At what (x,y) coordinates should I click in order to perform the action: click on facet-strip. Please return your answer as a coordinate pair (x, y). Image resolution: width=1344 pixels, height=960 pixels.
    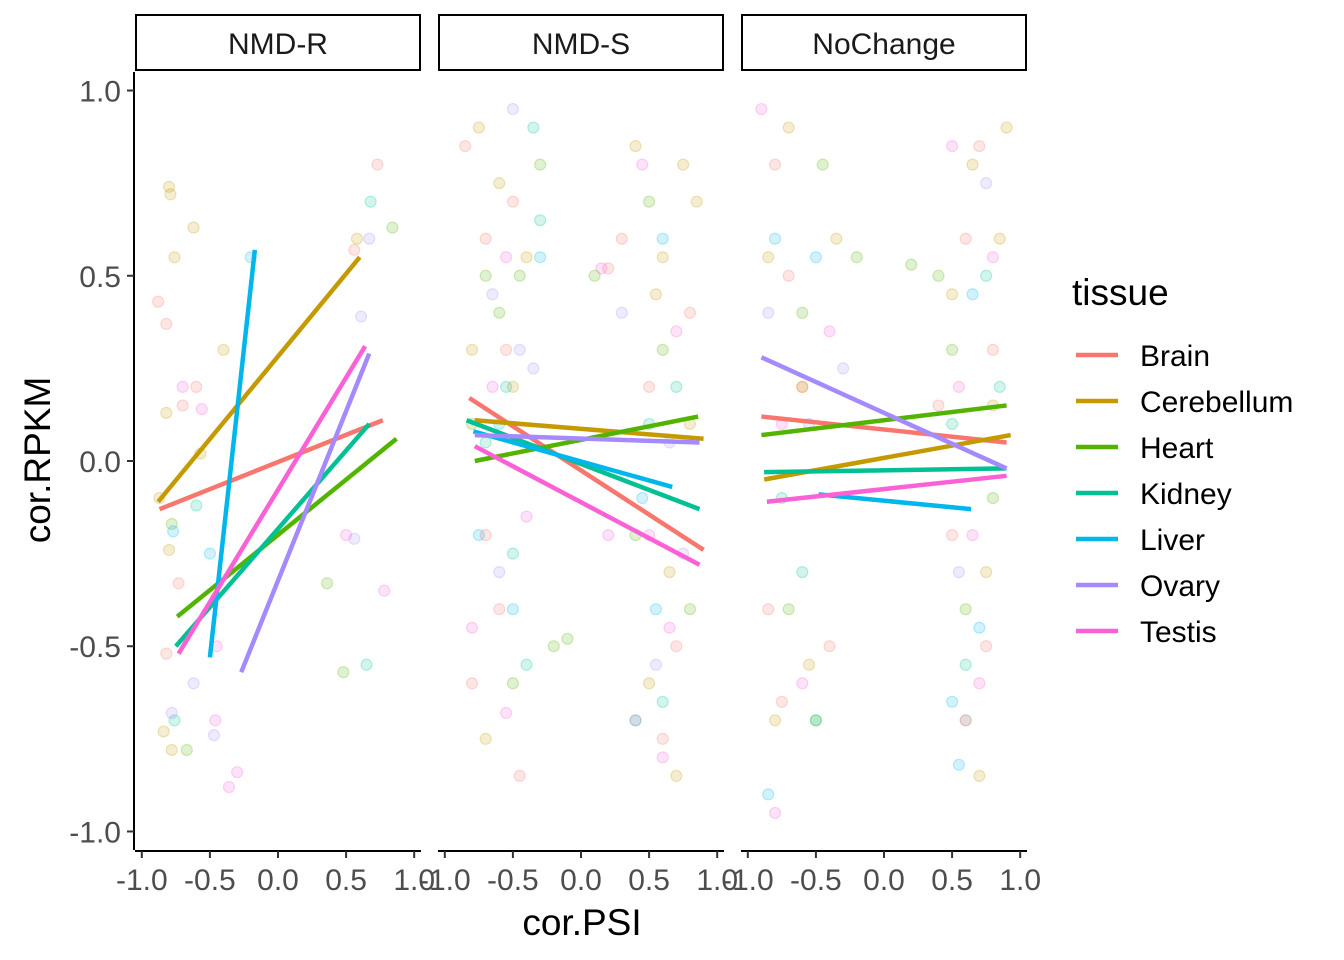
    Looking at the image, I should click on (581, 42).